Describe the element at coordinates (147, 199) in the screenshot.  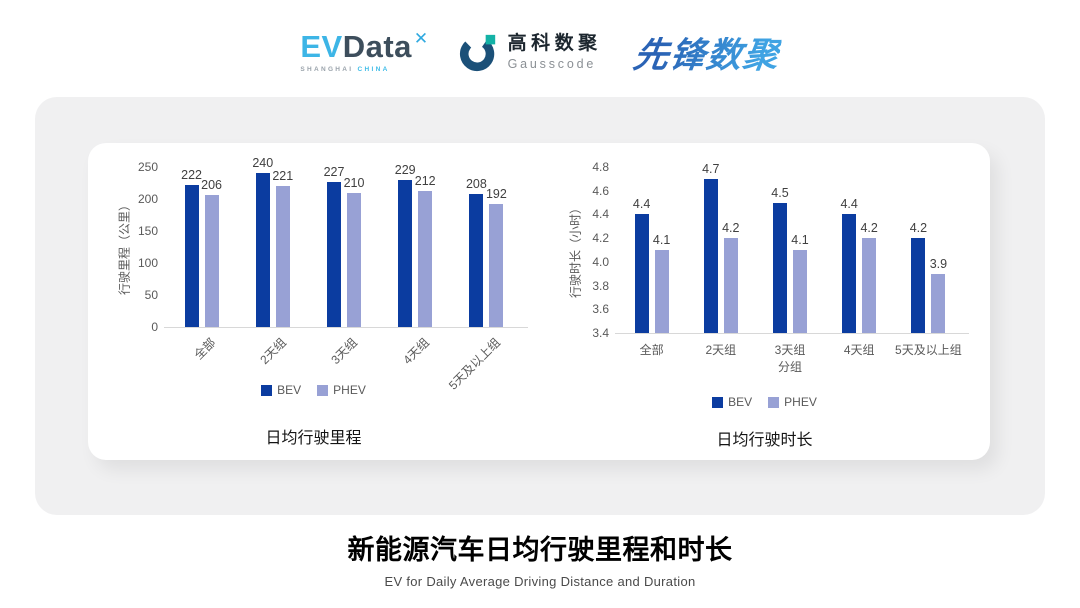
I see `y-tick-label: 200` at that location.